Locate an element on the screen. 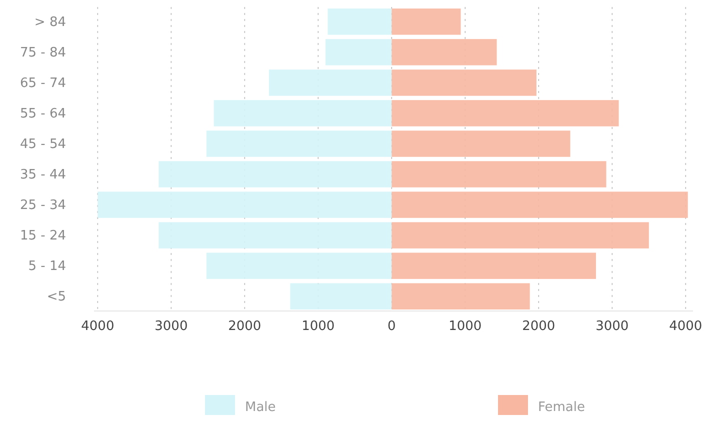  y-tick-label: 55 - 64 is located at coordinates (43, 114).